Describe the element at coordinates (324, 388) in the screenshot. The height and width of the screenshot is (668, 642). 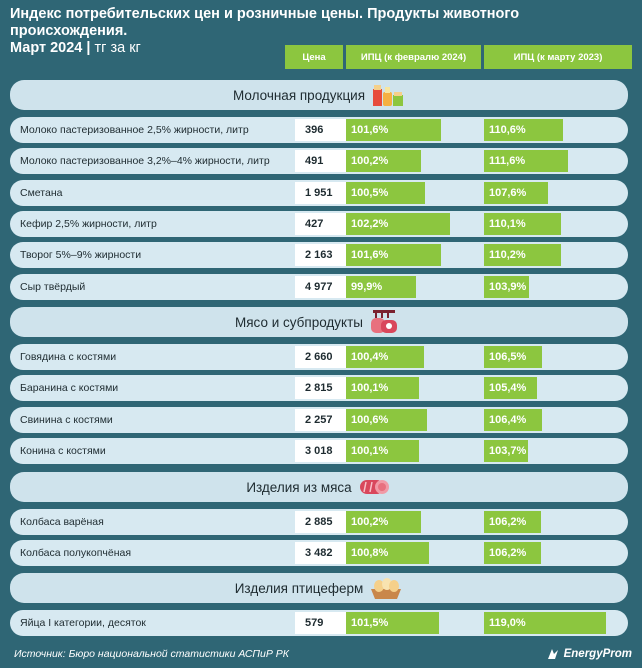
I see `price-value: 2 815` at that location.